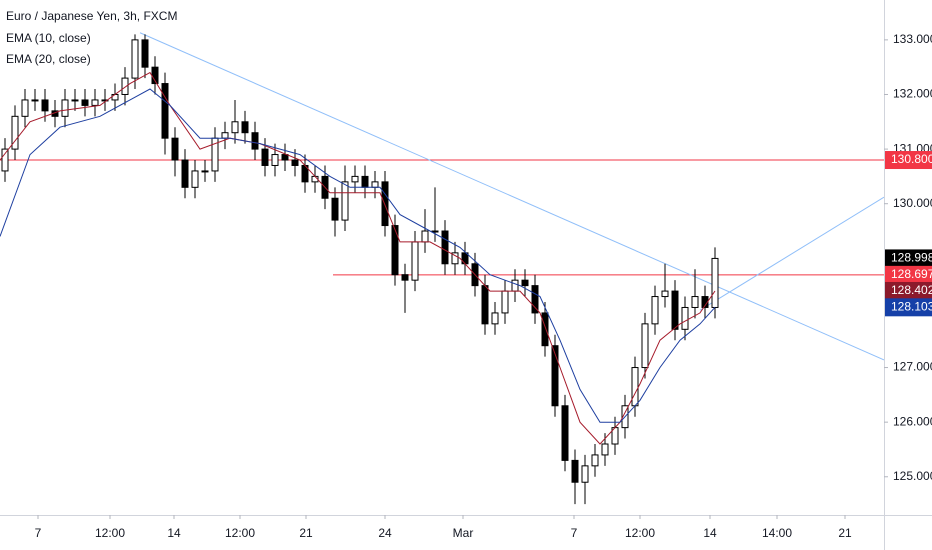 The width and height of the screenshot is (932, 550). What do you see at coordinates (912, 476) in the screenshot?
I see `y-tick-label: 125.000` at bounding box center [912, 476].